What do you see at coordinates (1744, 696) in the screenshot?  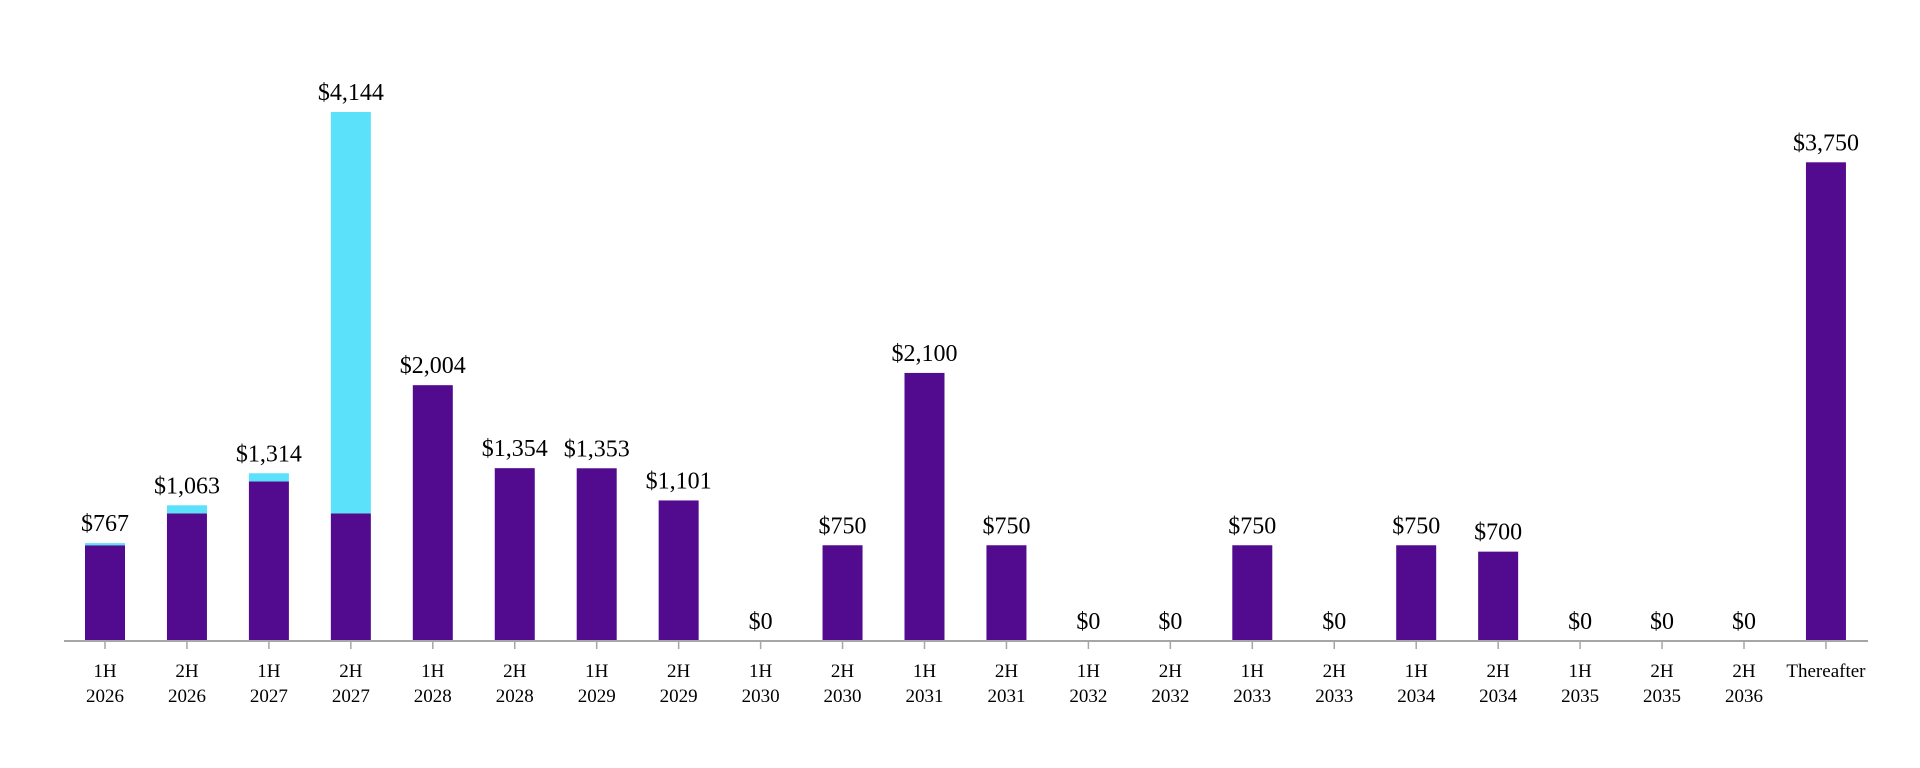 I see `x-tick-label-line: 2036` at bounding box center [1744, 696].